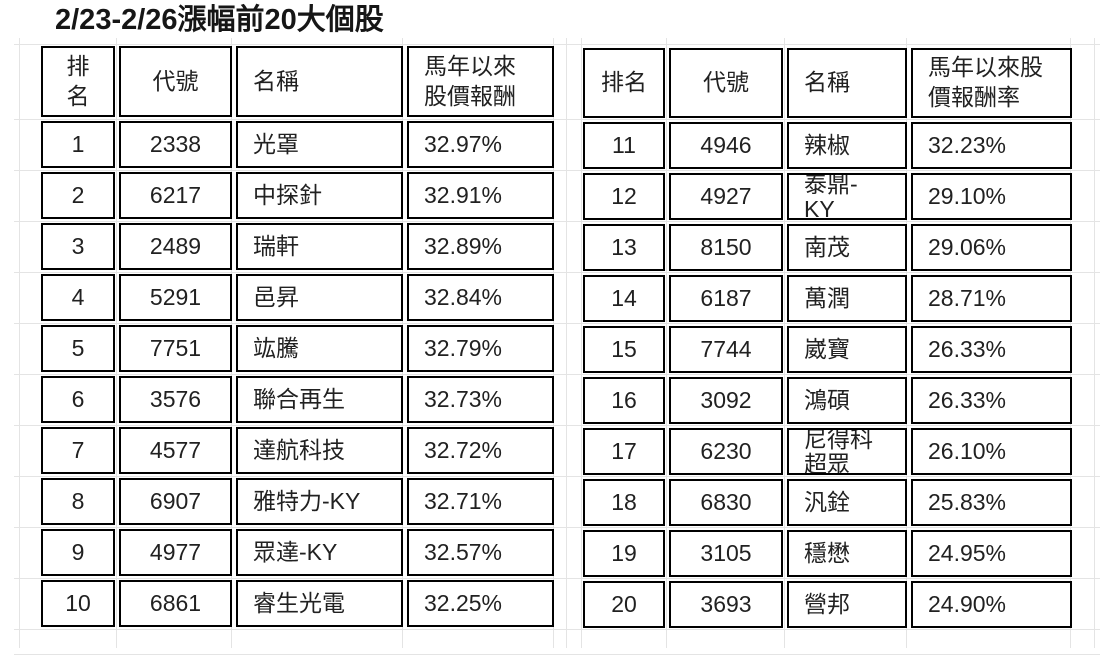  I want to click on code-cell: 7744, so click(726, 349).